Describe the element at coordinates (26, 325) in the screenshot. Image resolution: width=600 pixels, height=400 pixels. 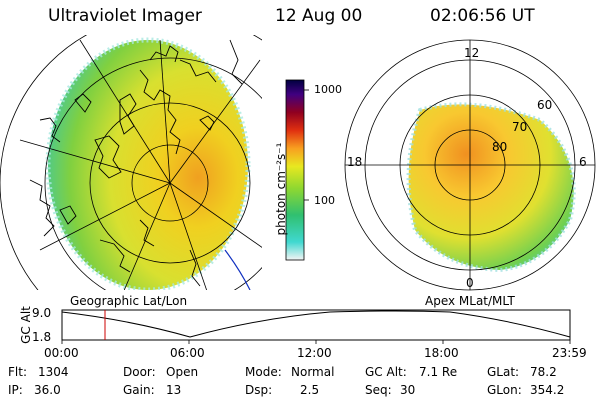
I see `altitude-ylabel: GC Alt` at that location.